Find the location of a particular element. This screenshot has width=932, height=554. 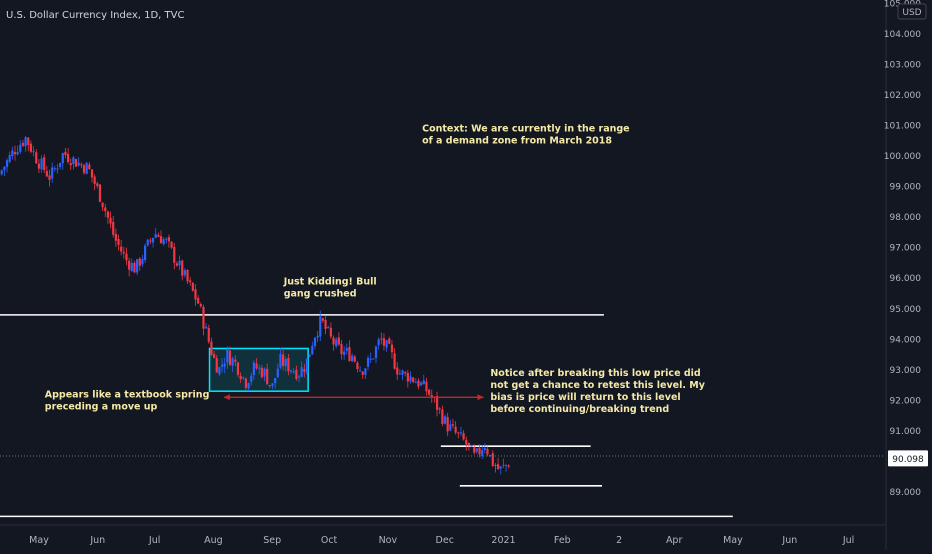

y-tick-label: 103.000 is located at coordinates (902, 66).